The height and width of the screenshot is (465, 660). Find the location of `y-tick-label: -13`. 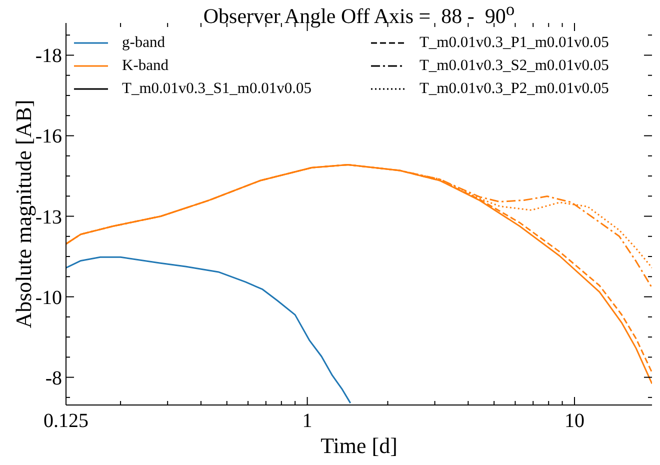

y-tick-label: -13 is located at coordinates (48, 217).